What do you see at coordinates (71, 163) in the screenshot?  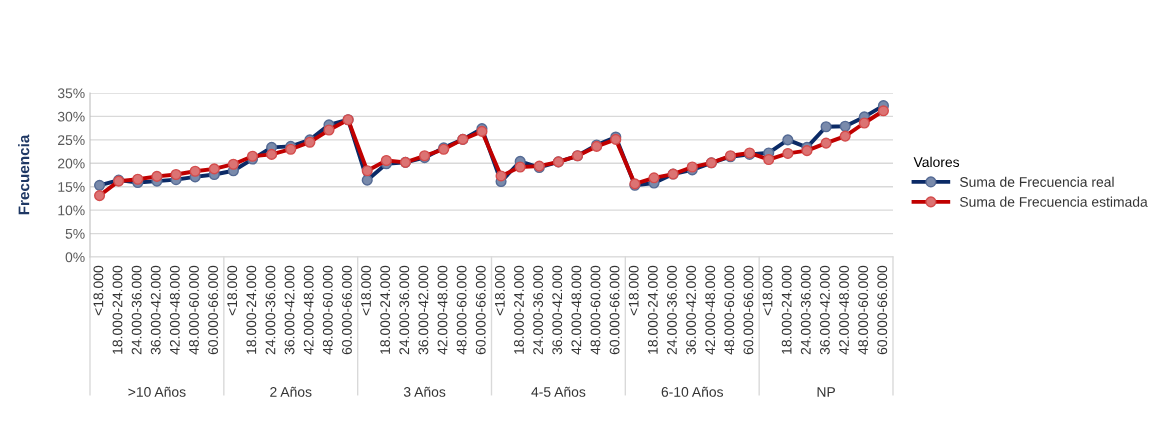 I see `y-tick-label: 20%` at bounding box center [71, 163].